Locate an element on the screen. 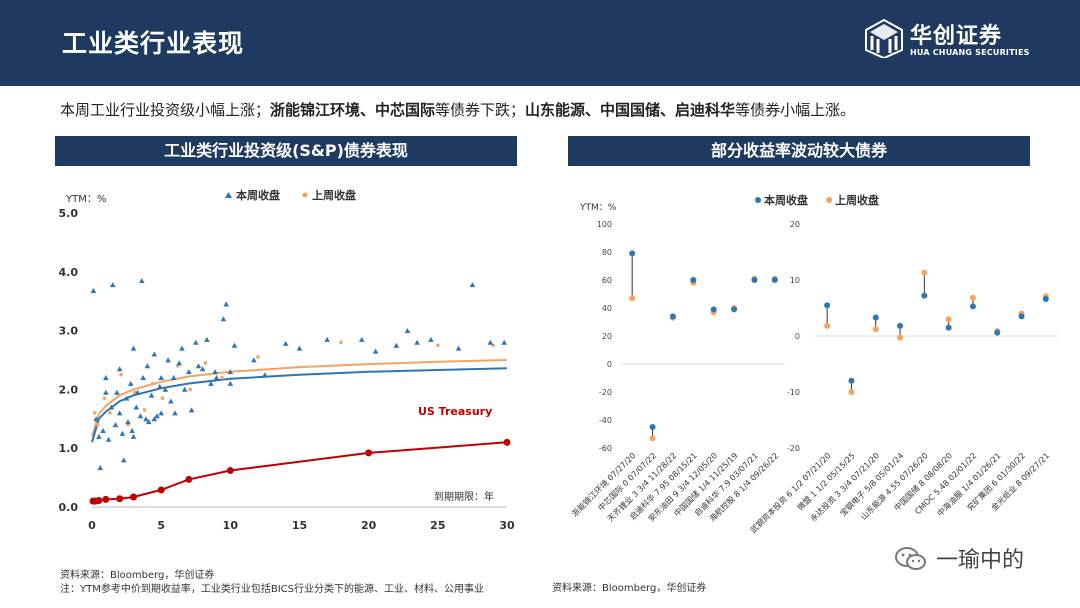 Image resolution: width=1080 pixels, height=608 pixels. y-tick-label: 100 is located at coordinates (604, 224).